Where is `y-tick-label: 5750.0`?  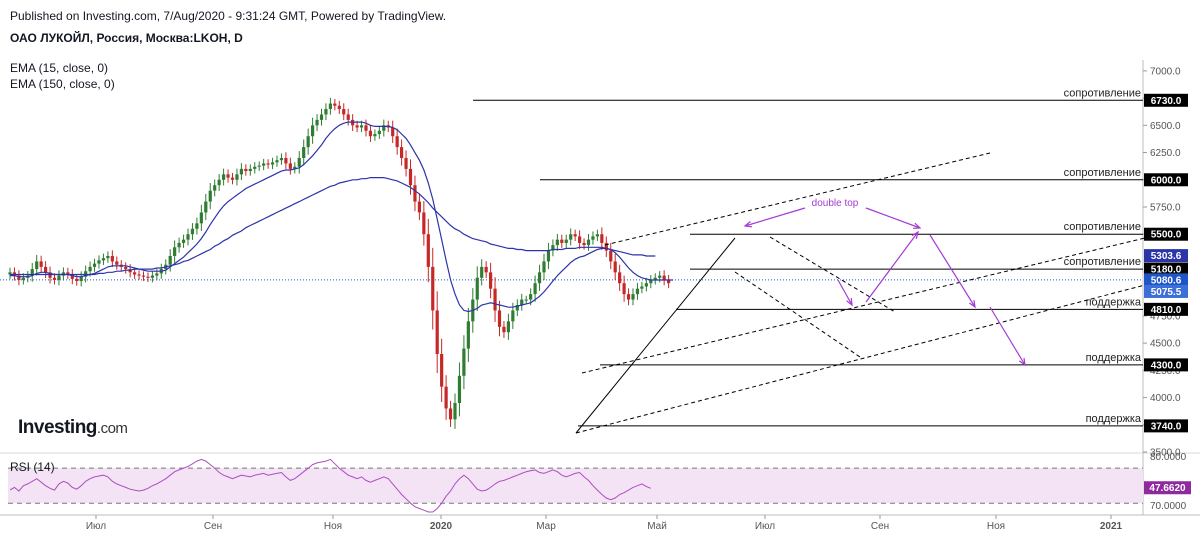
y-tick-label: 5750.0 is located at coordinates (1165, 208).